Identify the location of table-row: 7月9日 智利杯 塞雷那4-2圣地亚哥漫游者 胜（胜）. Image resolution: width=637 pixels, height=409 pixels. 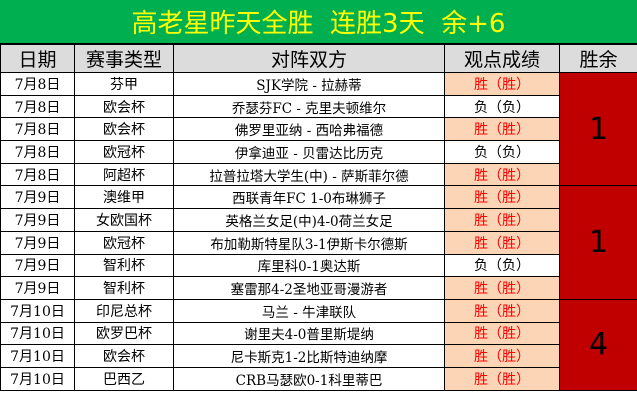
(318, 288).